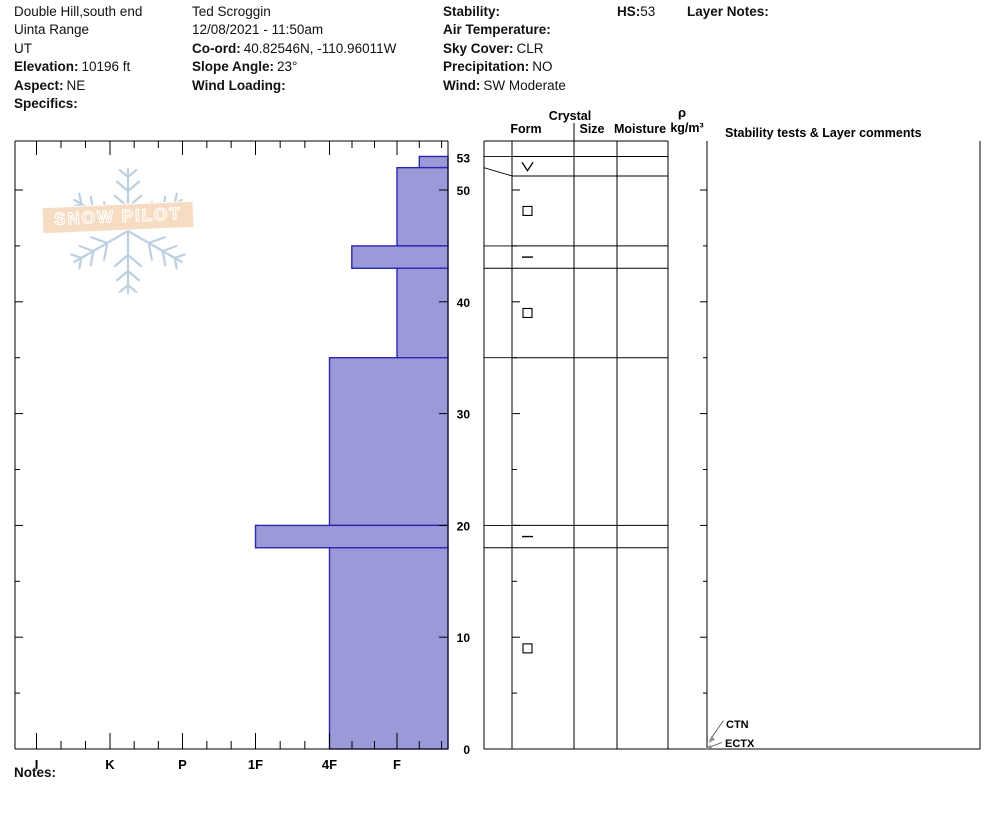 This screenshot has height=840, width=994. What do you see at coordinates (78, 11) in the screenshot?
I see `site-name: Double Hill,south end` at bounding box center [78, 11].